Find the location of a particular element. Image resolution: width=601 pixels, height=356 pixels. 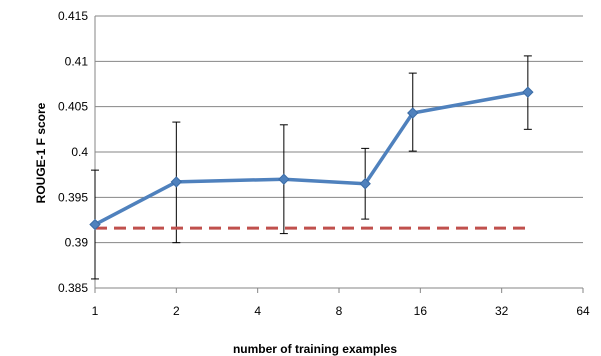

x-axis-title: number of training examples is located at coordinates (315, 349).